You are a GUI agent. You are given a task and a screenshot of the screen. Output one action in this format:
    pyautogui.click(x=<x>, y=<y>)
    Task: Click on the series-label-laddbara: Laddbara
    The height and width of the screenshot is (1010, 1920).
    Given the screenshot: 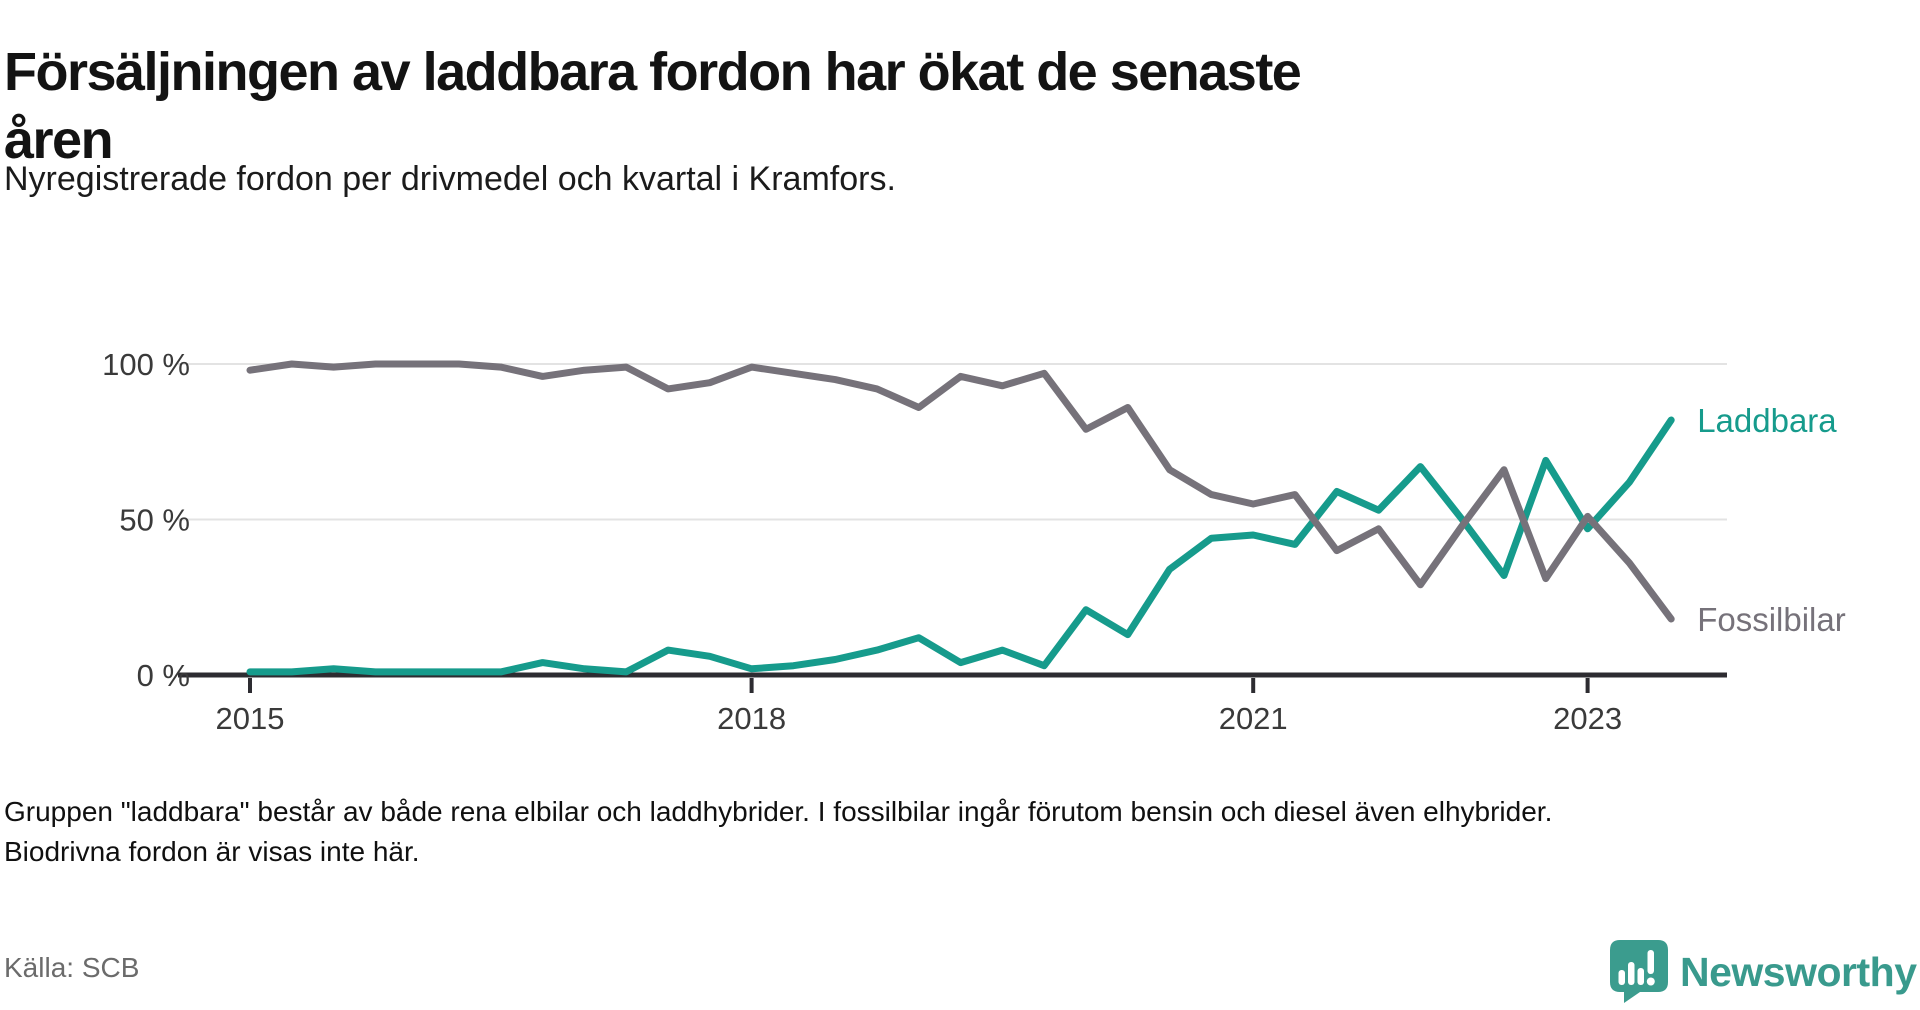 What is the action you would take?
    pyautogui.click(x=1767, y=420)
    